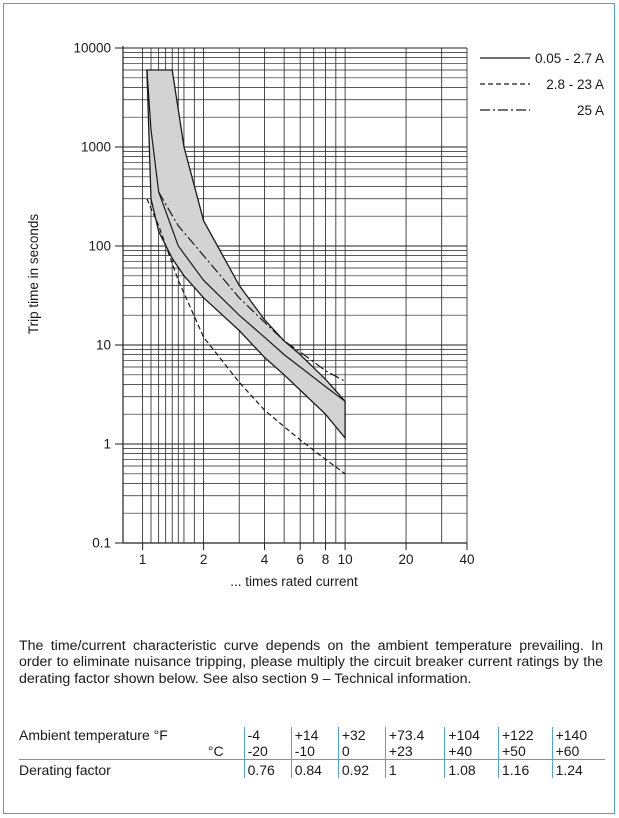  What do you see at coordinates (101, 543) in the screenshot?
I see `y-tick-label: 0.1` at bounding box center [101, 543].